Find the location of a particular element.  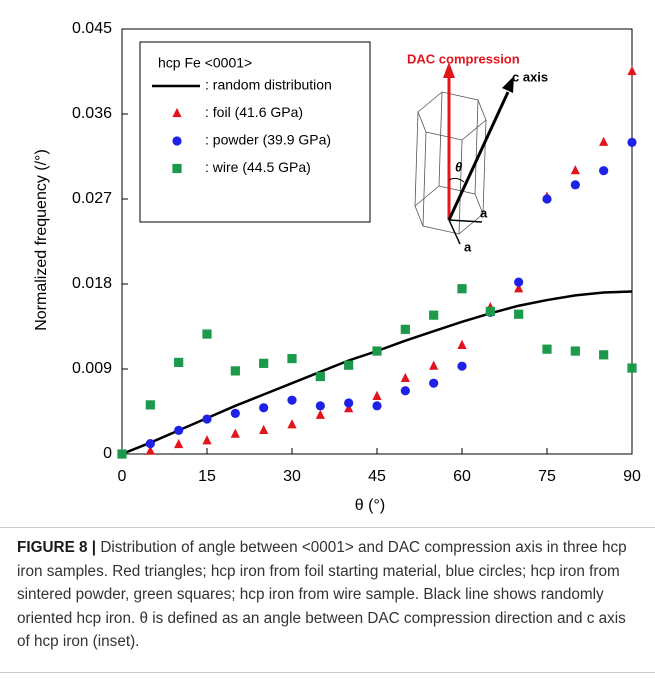

legend-box is located at coordinates (255, 132).